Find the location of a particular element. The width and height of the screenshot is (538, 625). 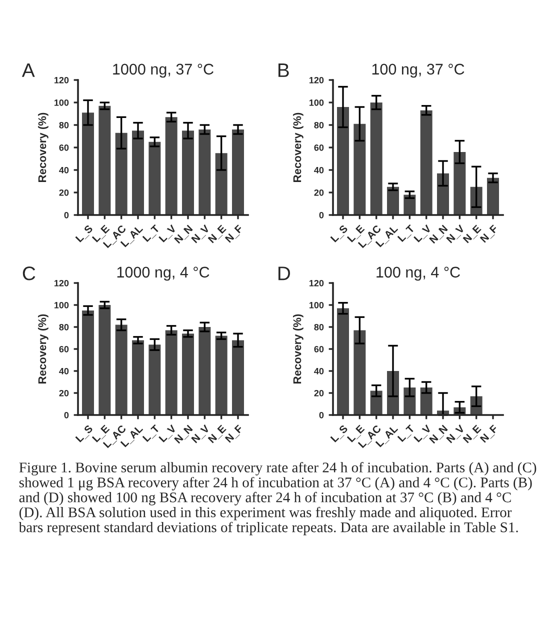

chart-title: 1000 ng, 37 °C is located at coordinates (163, 71).